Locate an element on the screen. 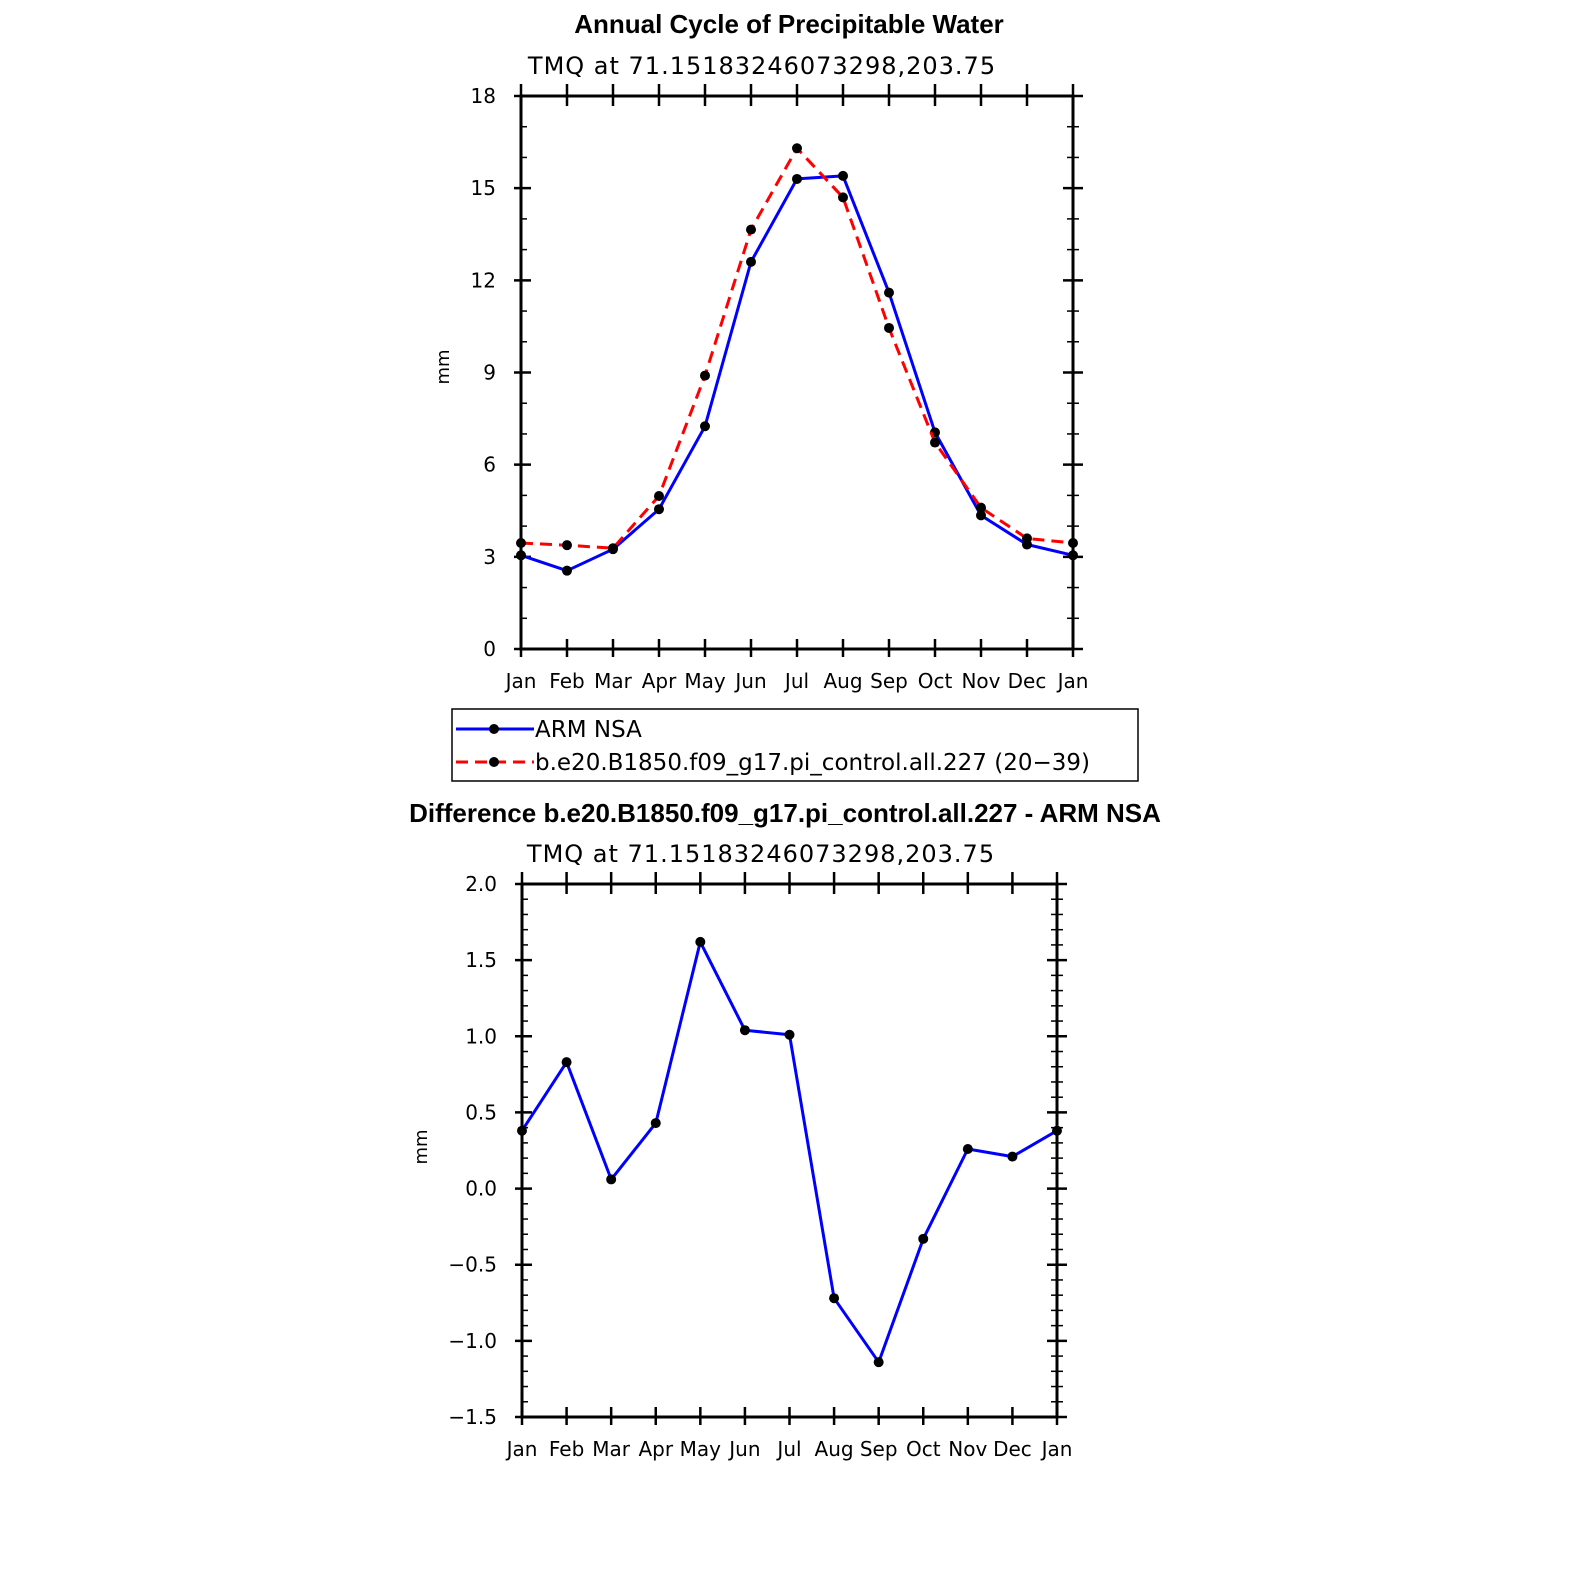  y-tick-label: 15 is located at coordinates (483, 188).